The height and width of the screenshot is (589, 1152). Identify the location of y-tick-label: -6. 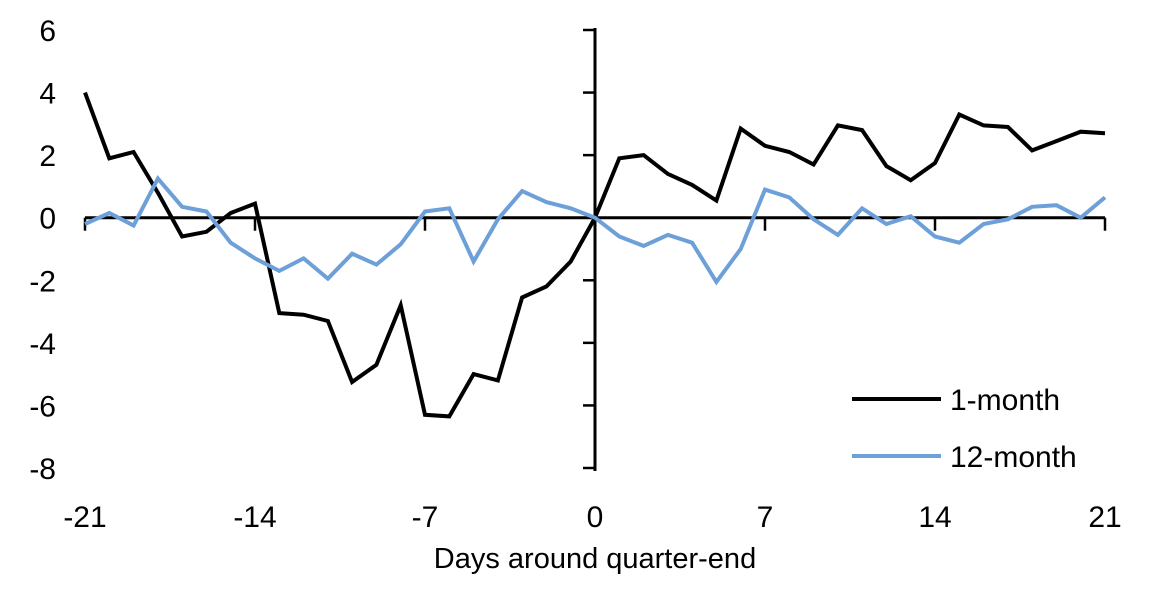
(42, 406).